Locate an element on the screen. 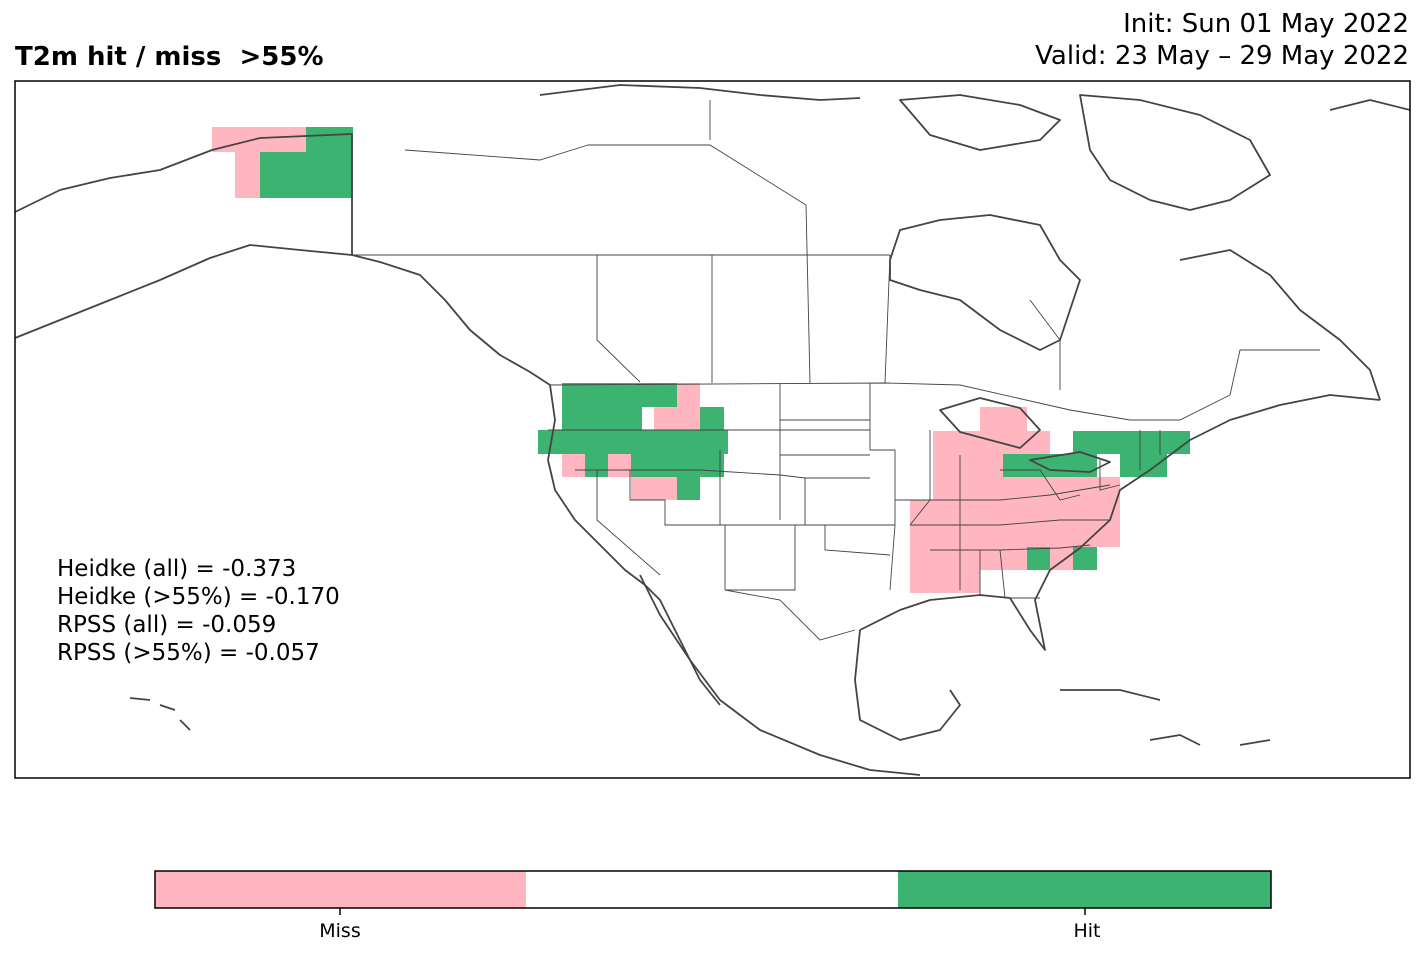 The height and width of the screenshot is (958, 1425). colorbar-neutral-segment is located at coordinates (712, 889).